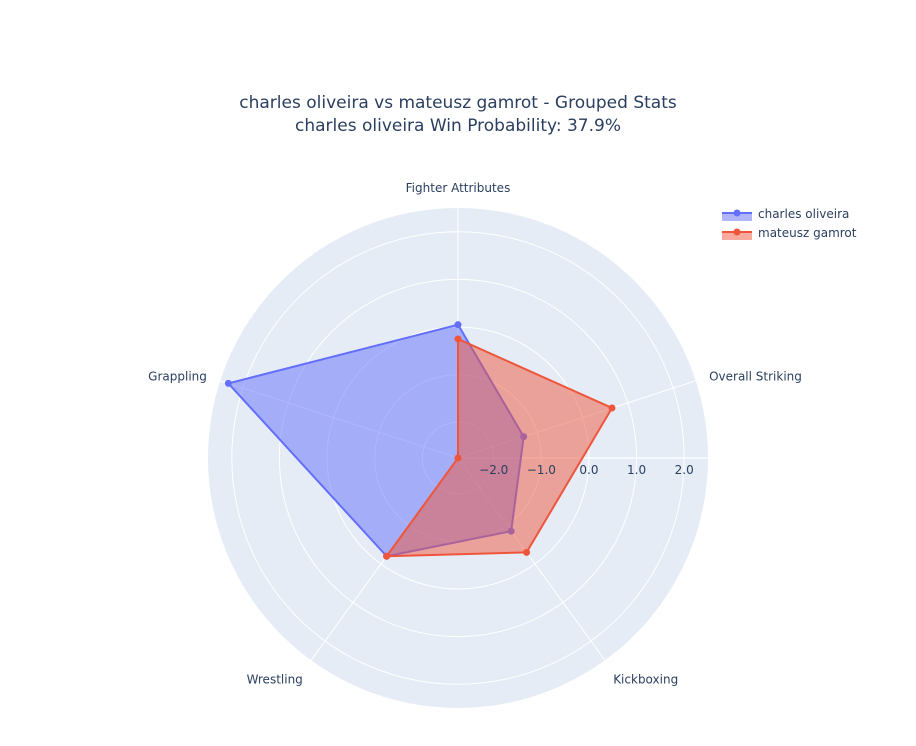  What do you see at coordinates (275, 680) in the screenshot?
I see `category-label-3: Wrestling` at bounding box center [275, 680].